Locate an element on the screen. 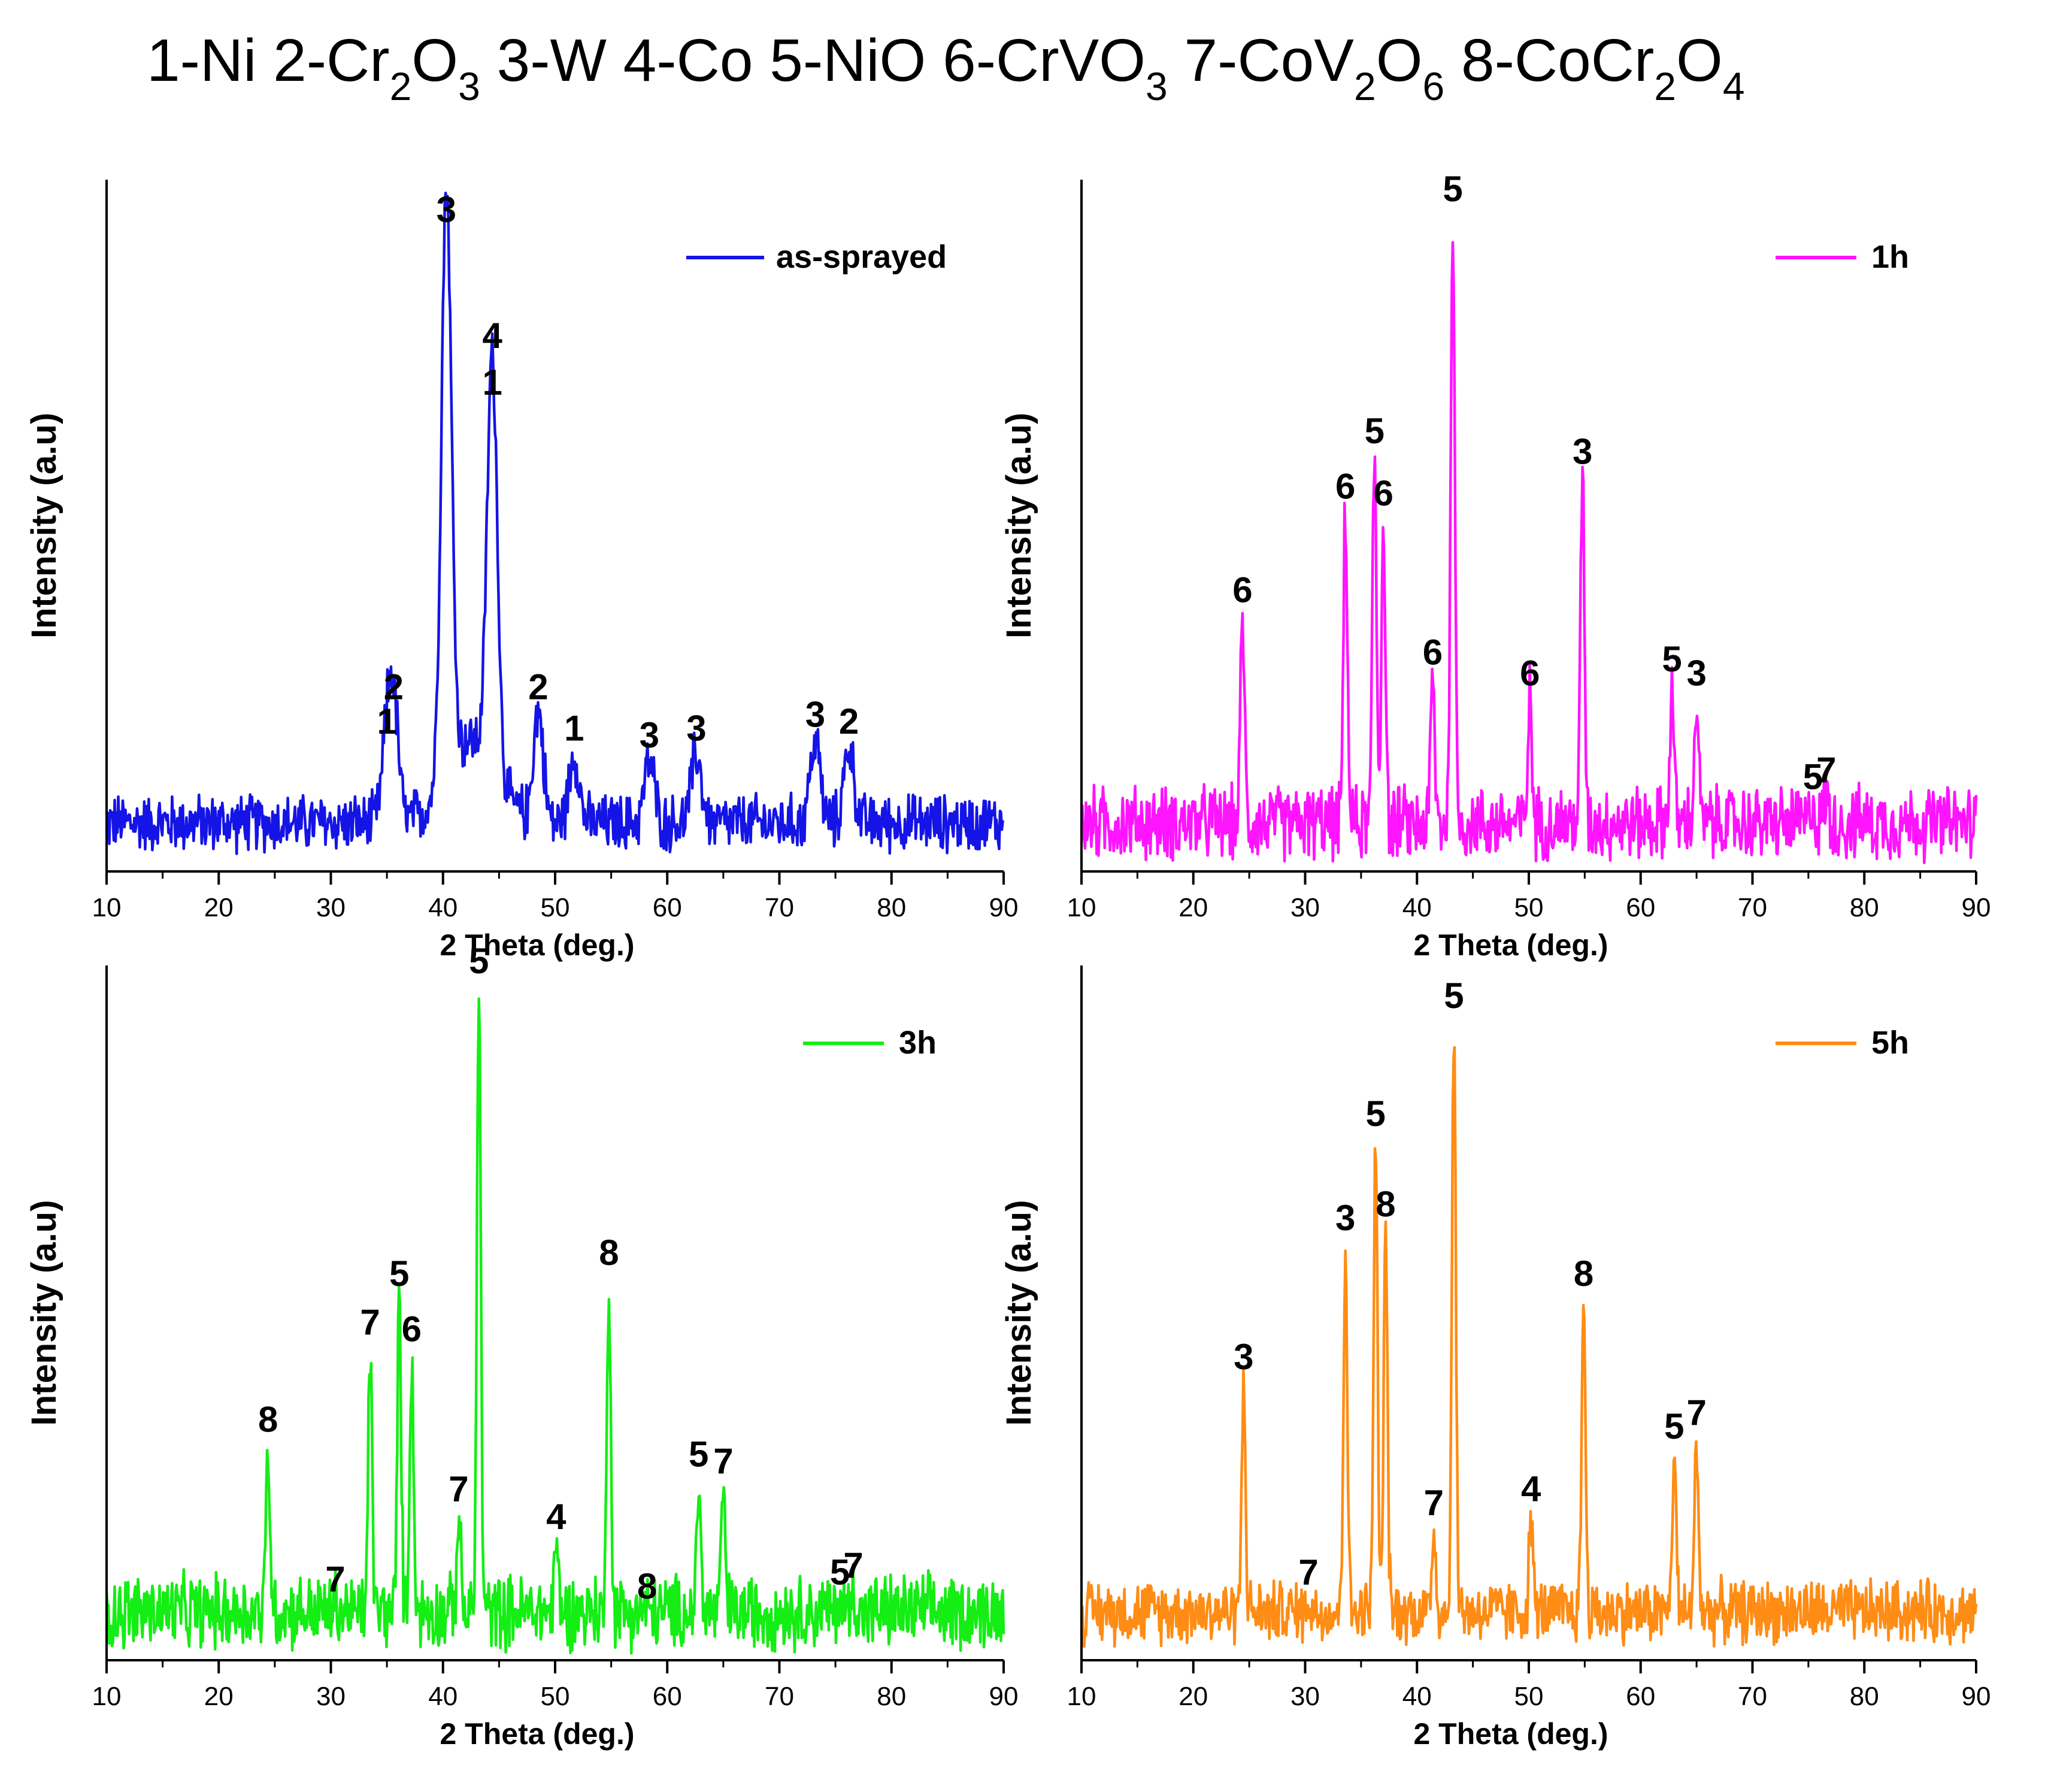 This screenshot has height=1792, width=2048. legend-label: 3h is located at coordinates (918, 1043).